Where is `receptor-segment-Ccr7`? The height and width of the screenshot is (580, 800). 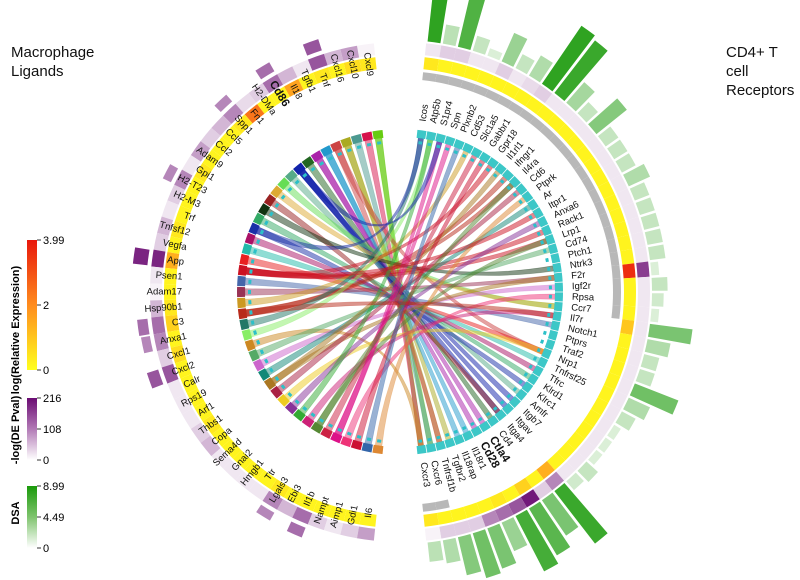
receptor-segment-Ccr7 is located at coordinates (558, 306).